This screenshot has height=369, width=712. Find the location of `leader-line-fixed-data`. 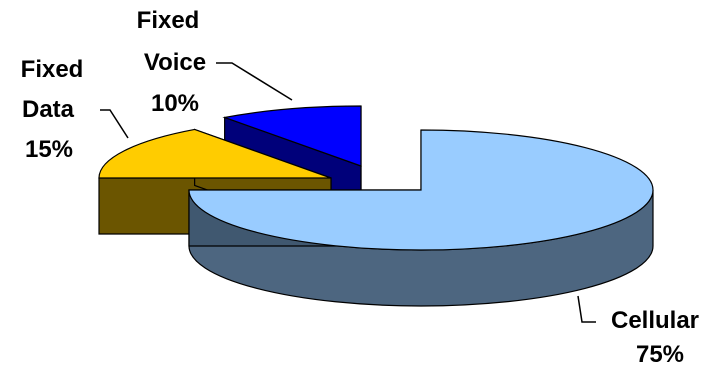

leader-line-fixed-data is located at coordinates (114, 124).